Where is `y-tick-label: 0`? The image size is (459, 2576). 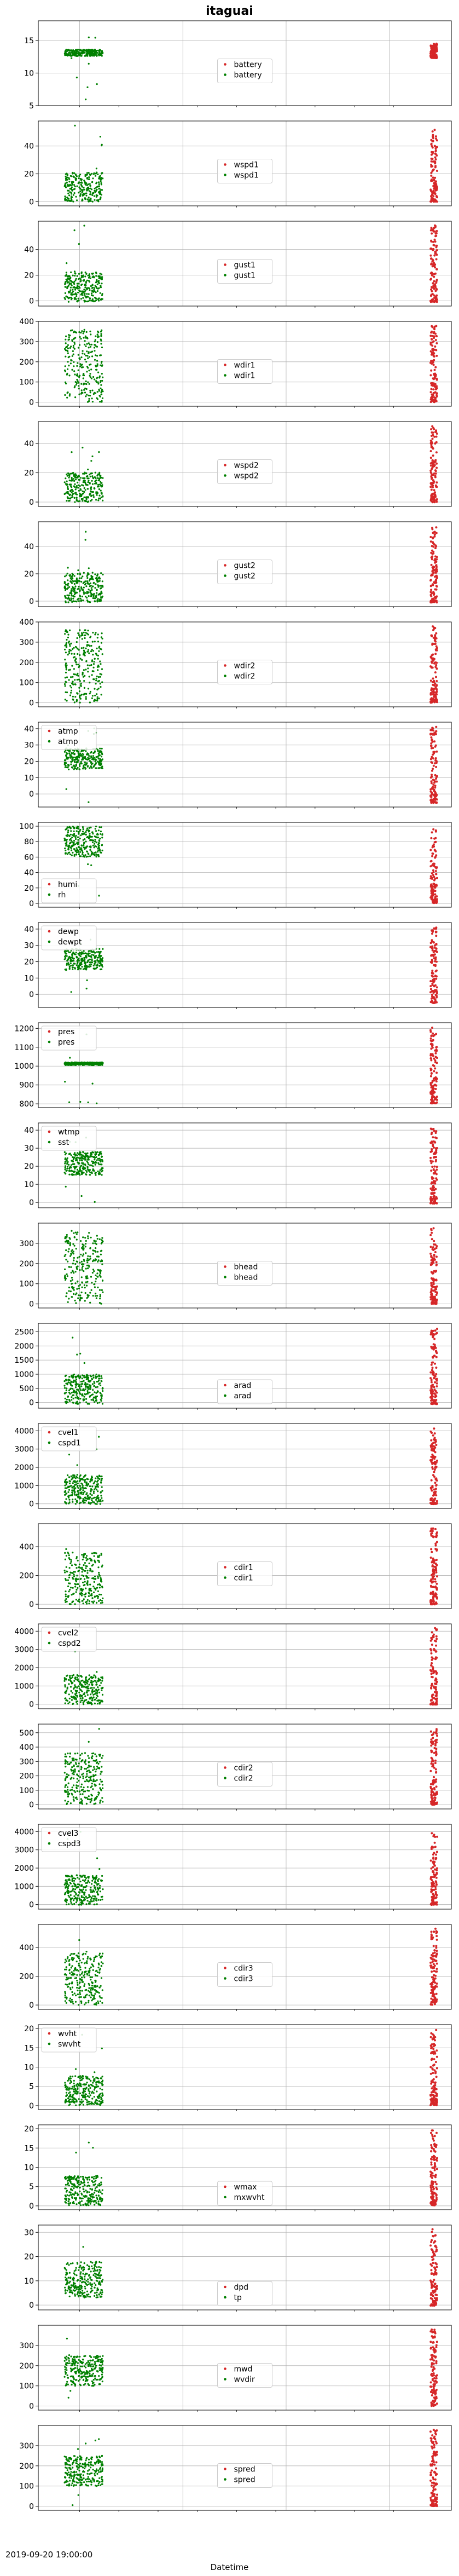
y-tick-label: 0 is located at coordinates (31, 502).